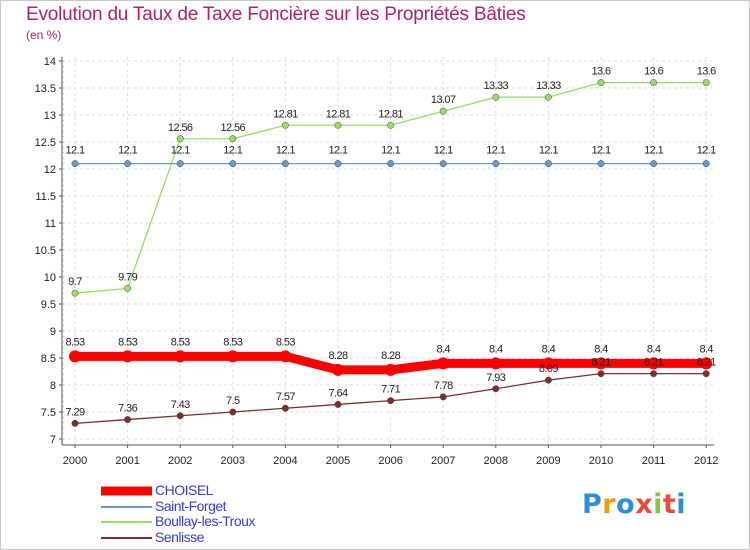 The height and width of the screenshot is (550, 750). What do you see at coordinates (45, 143) in the screenshot?
I see `y-tick-label: 12.5` at bounding box center [45, 143].